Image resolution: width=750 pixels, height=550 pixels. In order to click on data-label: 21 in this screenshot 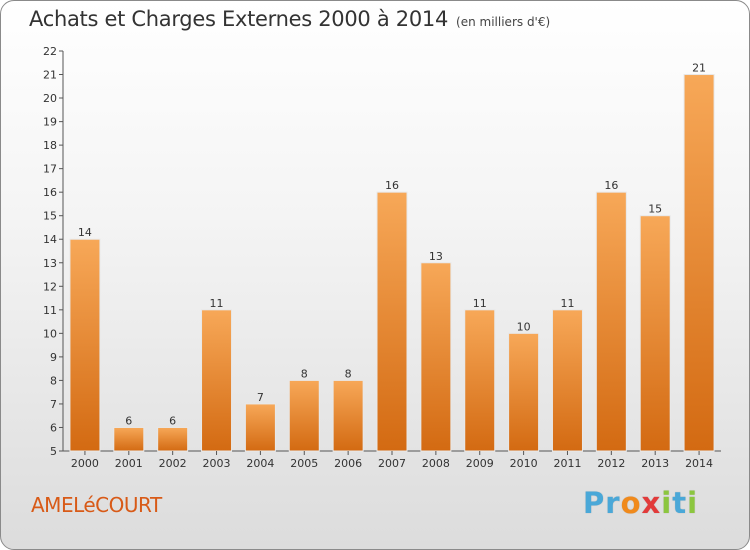, I will do `click(699, 68)`.